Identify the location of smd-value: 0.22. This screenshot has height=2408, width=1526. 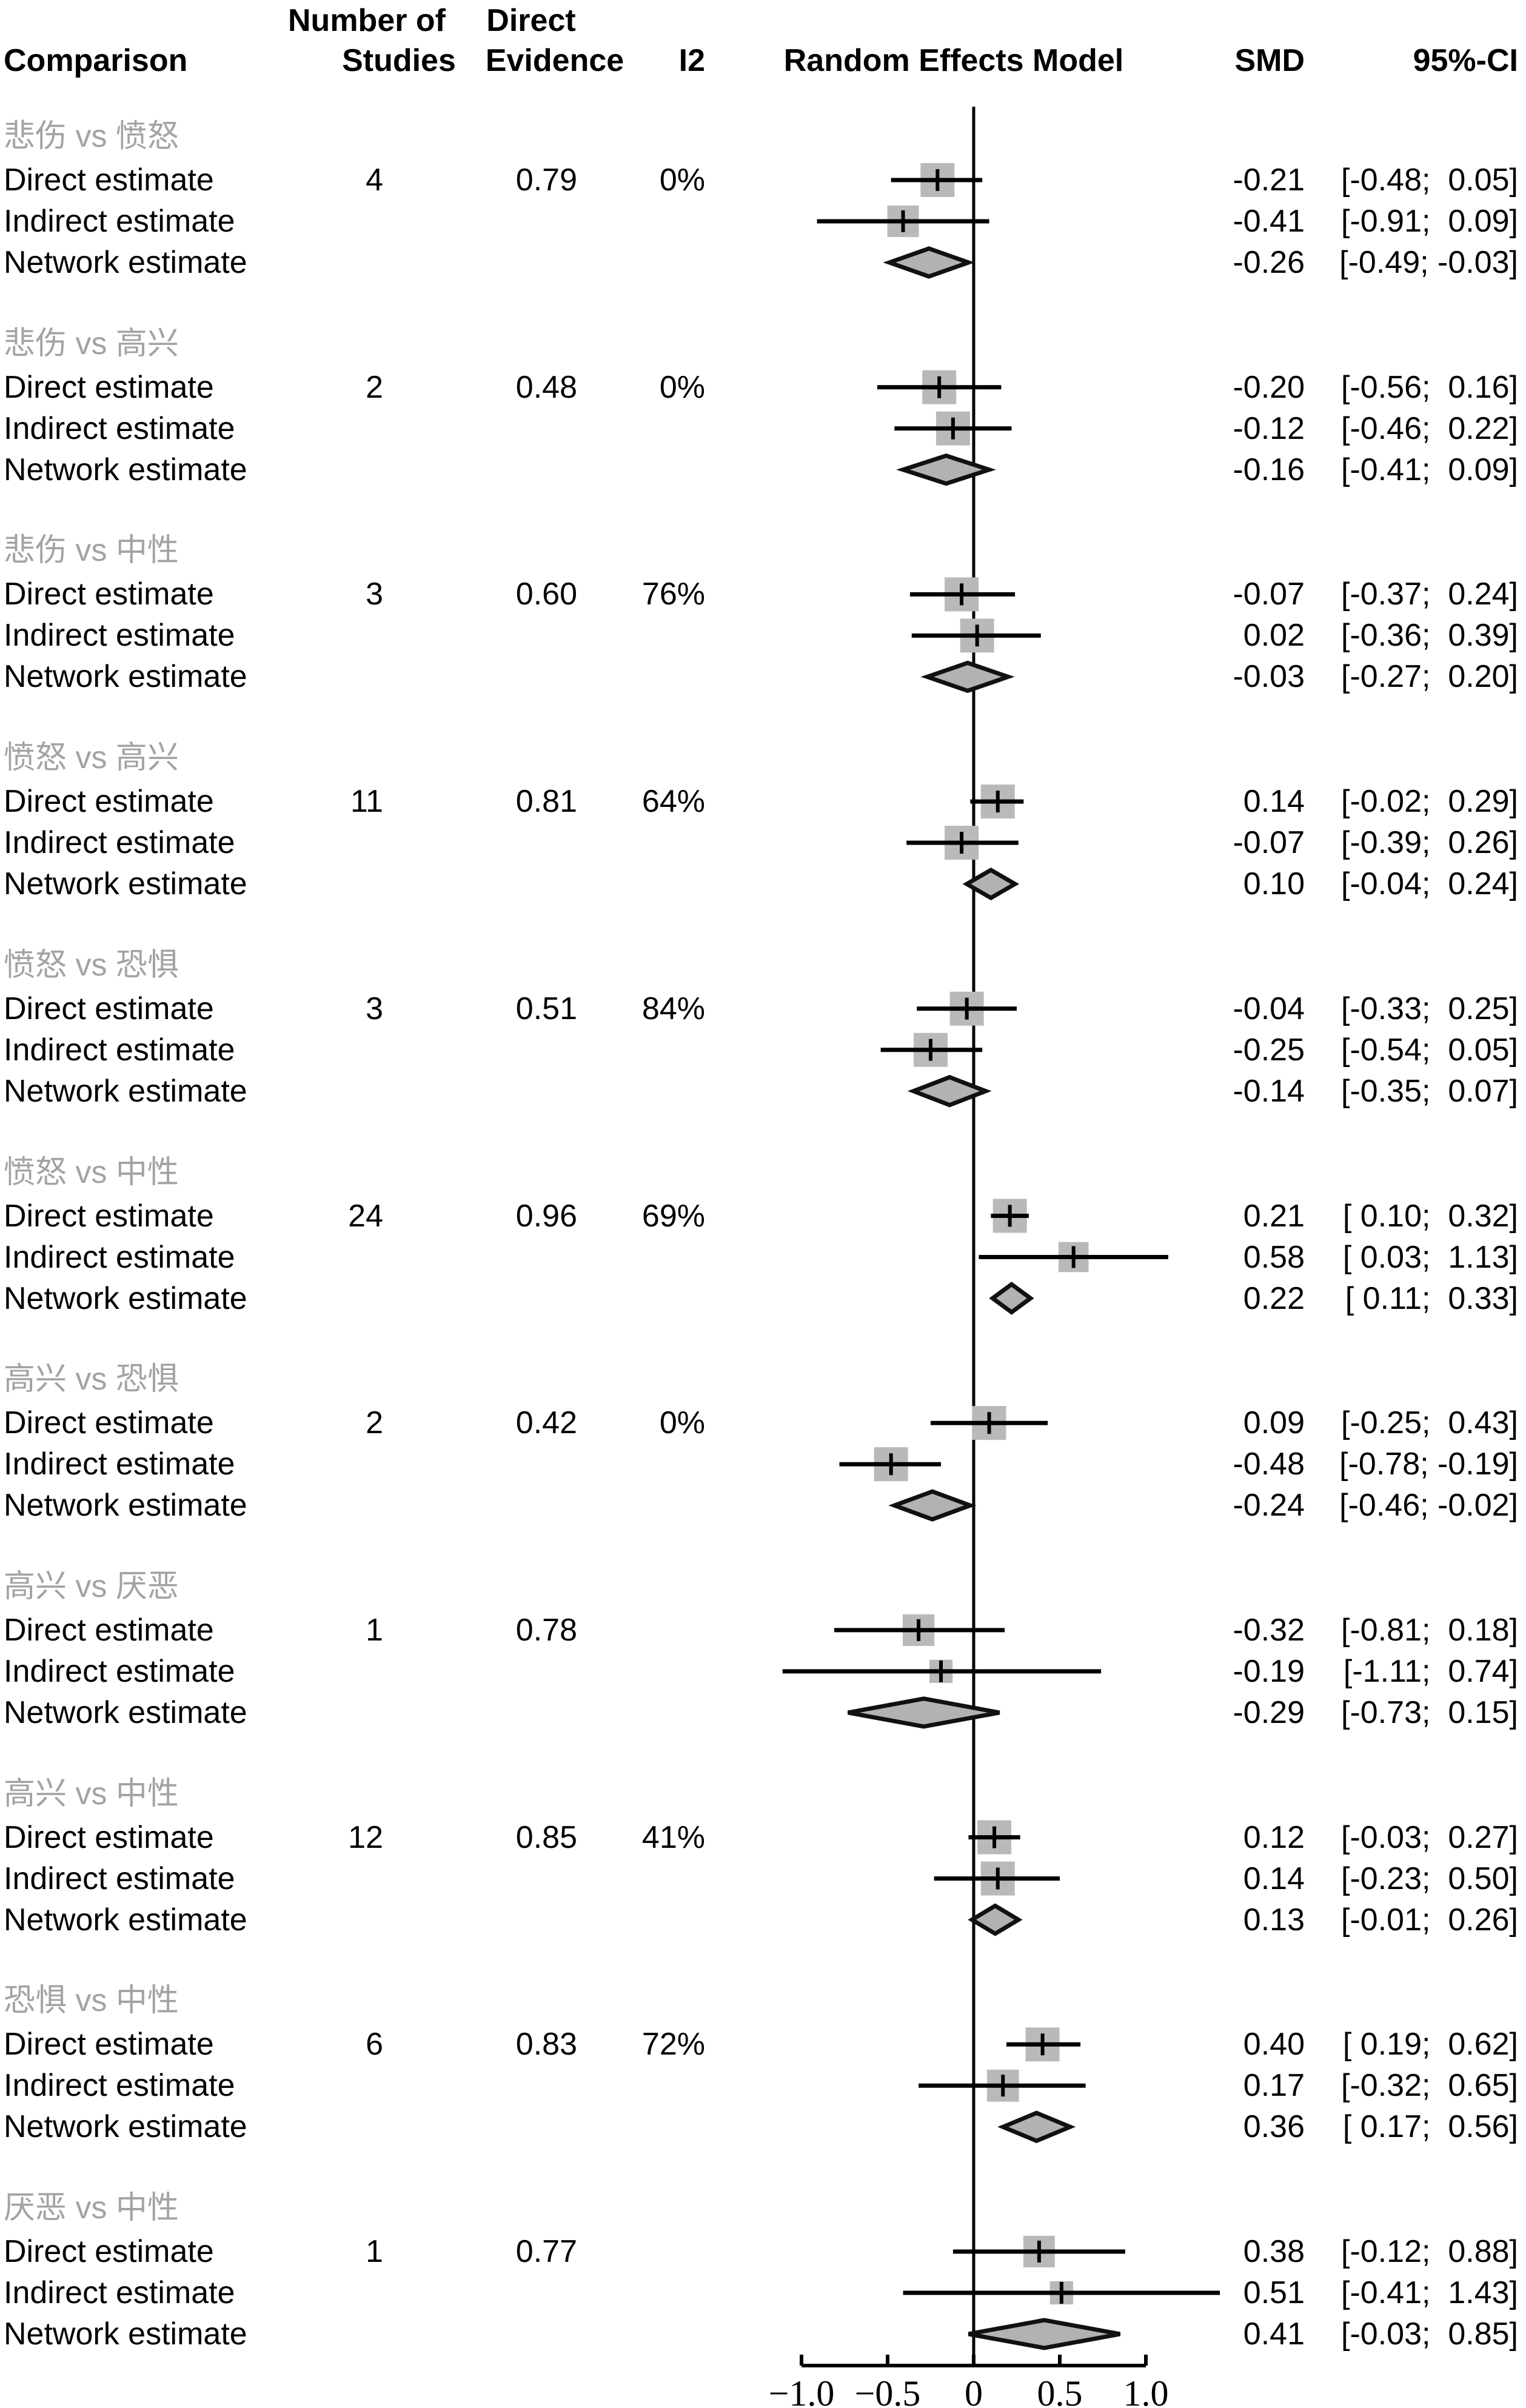
(1274, 1298).